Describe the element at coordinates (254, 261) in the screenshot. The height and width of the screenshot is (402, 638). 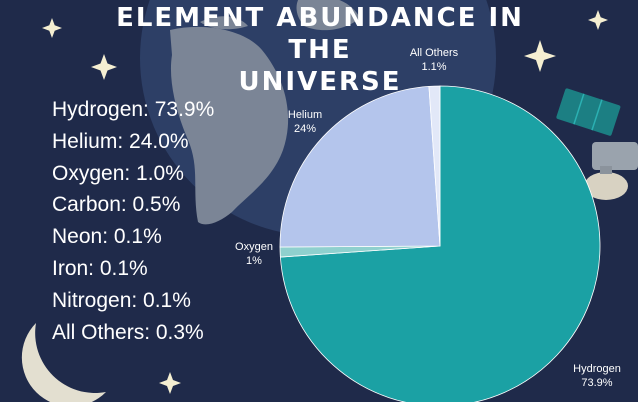
I see `pie-label-oxygen-value: 1%` at that location.